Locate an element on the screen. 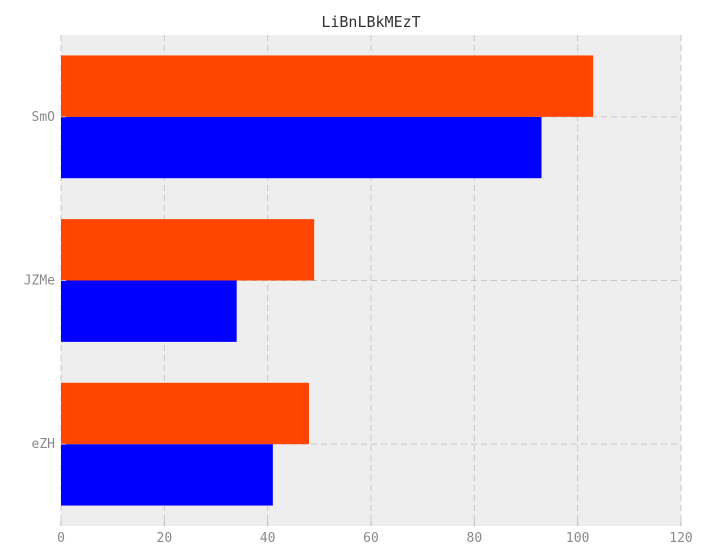  y-tick-label: eZH is located at coordinates (43, 444).